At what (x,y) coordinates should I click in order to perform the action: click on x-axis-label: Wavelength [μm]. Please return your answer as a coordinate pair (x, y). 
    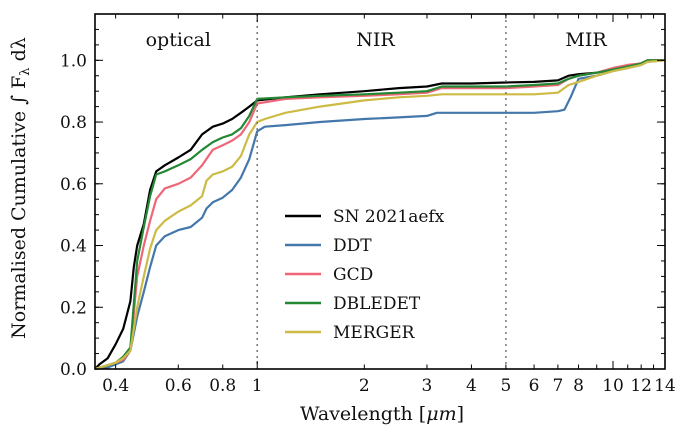
    Looking at the image, I should click on (382, 414).